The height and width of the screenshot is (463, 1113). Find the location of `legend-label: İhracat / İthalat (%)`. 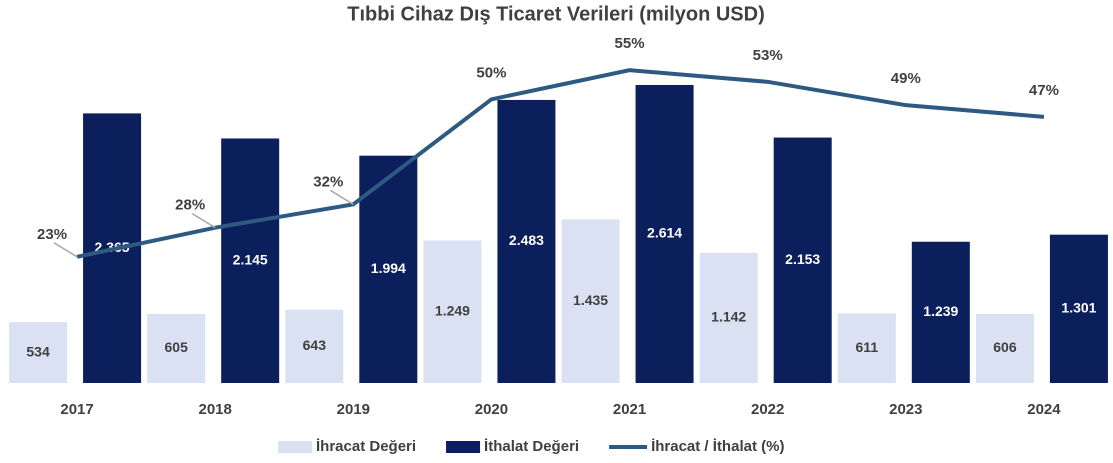

legend-label: İhracat / İthalat (%) is located at coordinates (717, 446).